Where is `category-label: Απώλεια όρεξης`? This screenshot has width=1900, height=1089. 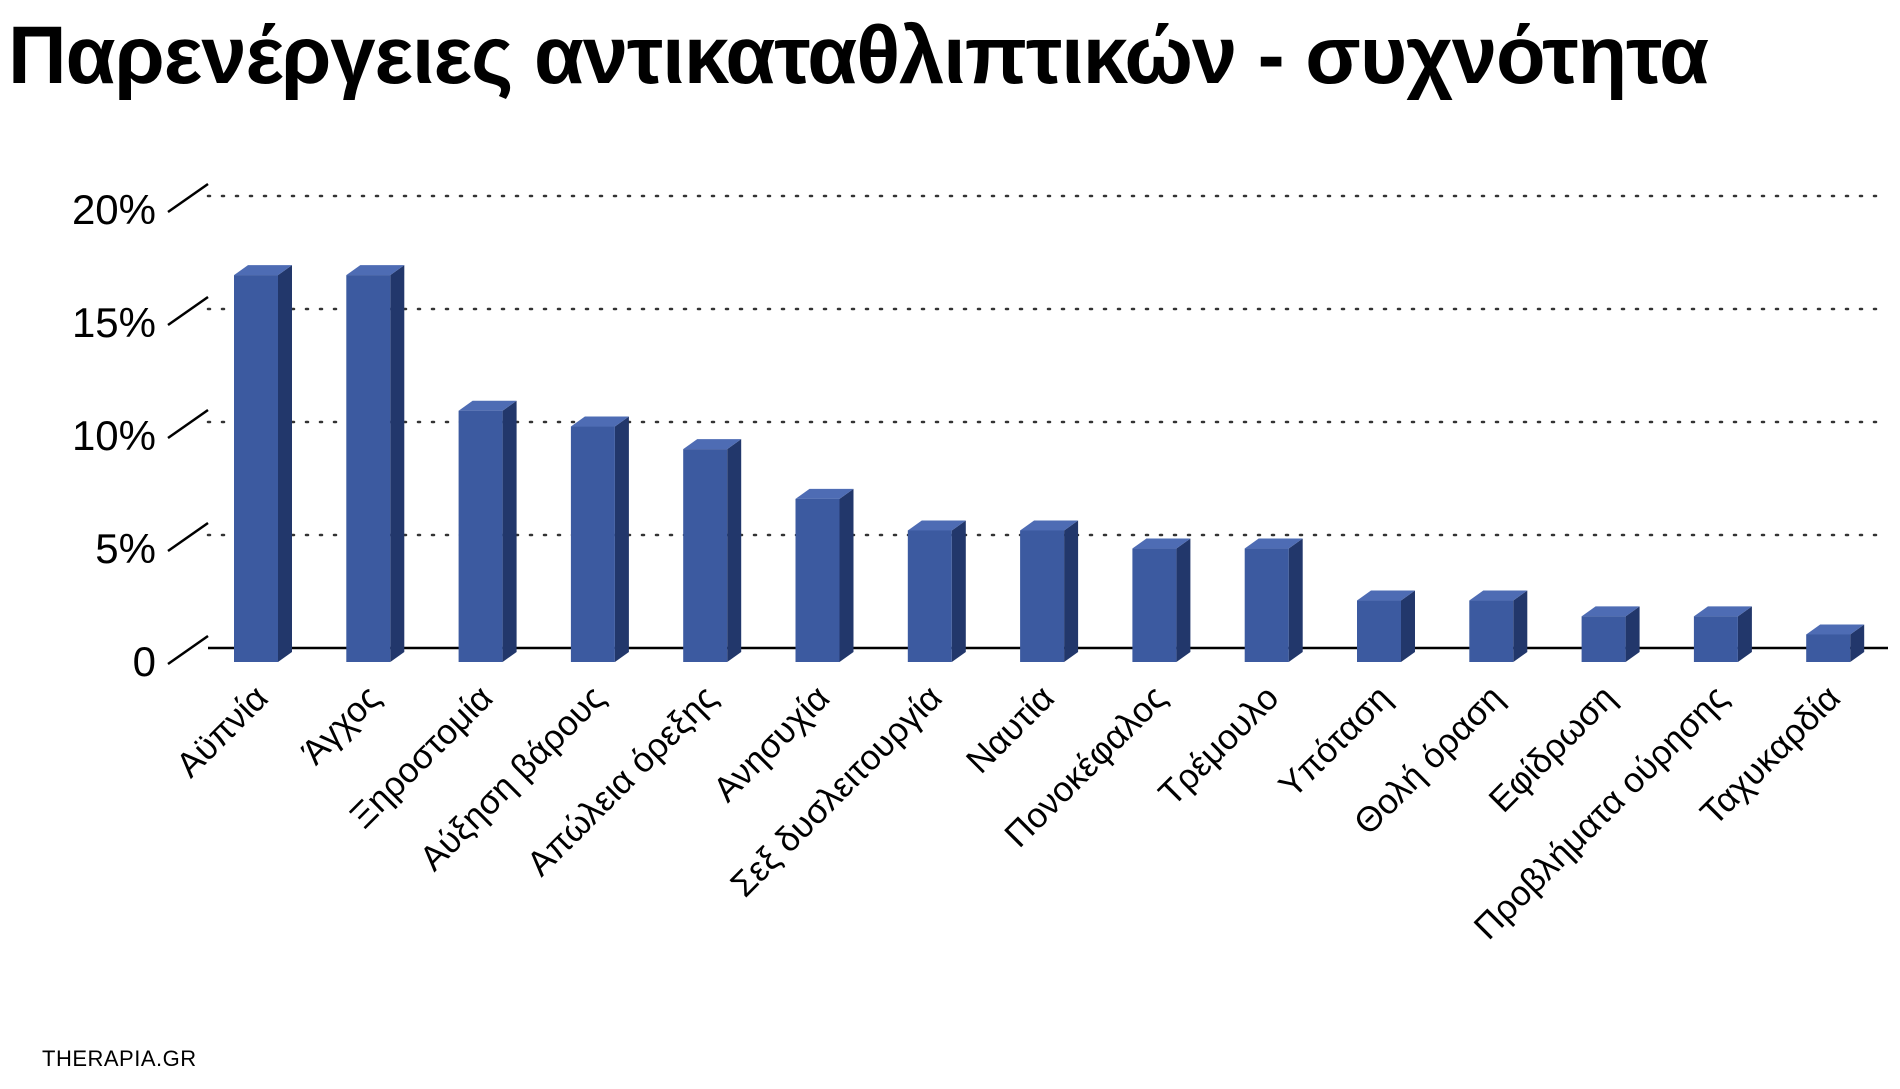 category-label: Απώλεια όρεξης is located at coordinates (621, 780).